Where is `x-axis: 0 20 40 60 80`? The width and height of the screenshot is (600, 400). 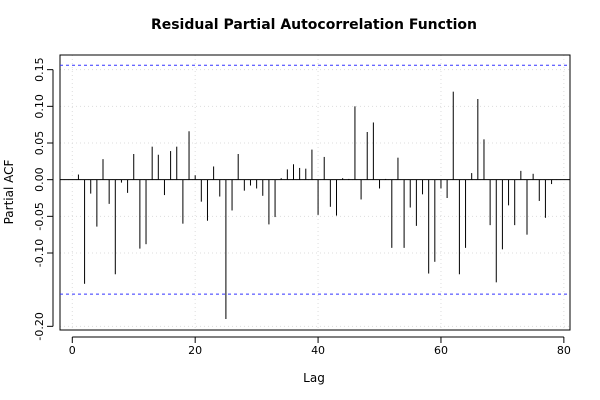
x-axis: 0 20 40 60 80 is located at coordinates (320, 346).